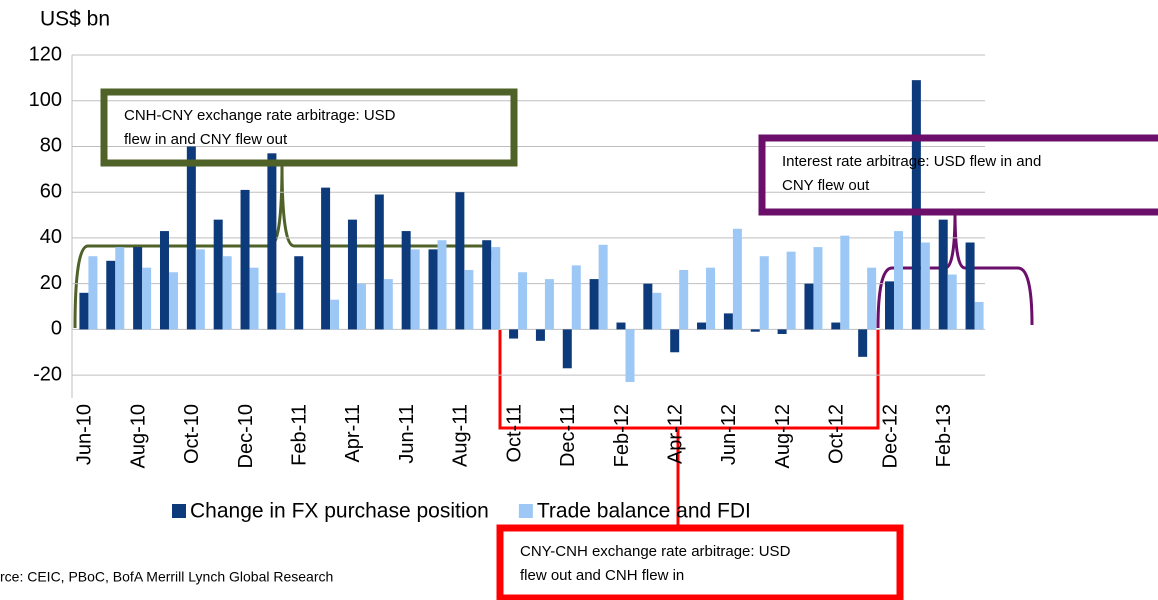  I want to click on x-tick-label: Feb-13, so click(944, 435).